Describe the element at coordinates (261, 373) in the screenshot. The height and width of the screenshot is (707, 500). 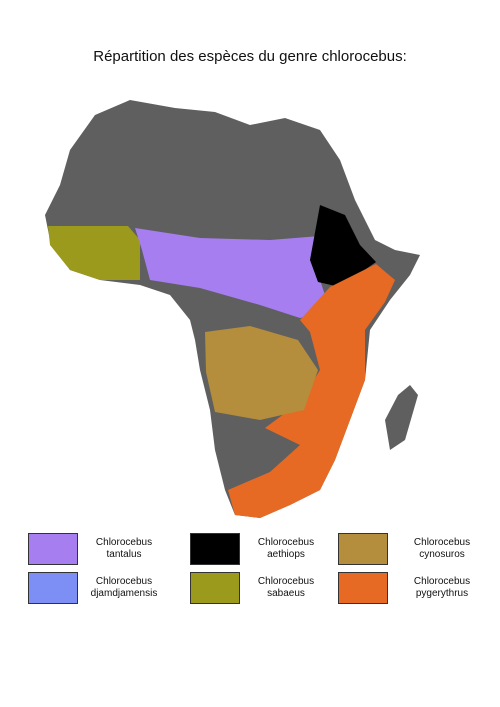
I see `range-cynosuros` at that location.